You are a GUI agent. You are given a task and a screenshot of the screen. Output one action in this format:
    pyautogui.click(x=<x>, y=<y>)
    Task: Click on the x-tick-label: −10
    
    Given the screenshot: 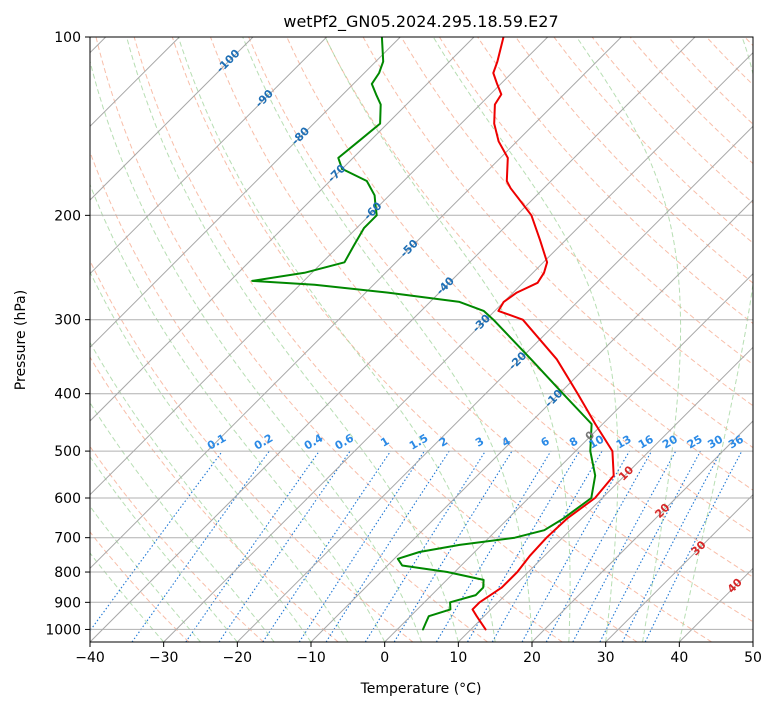 What is the action you would take?
    pyautogui.click(x=311, y=658)
    